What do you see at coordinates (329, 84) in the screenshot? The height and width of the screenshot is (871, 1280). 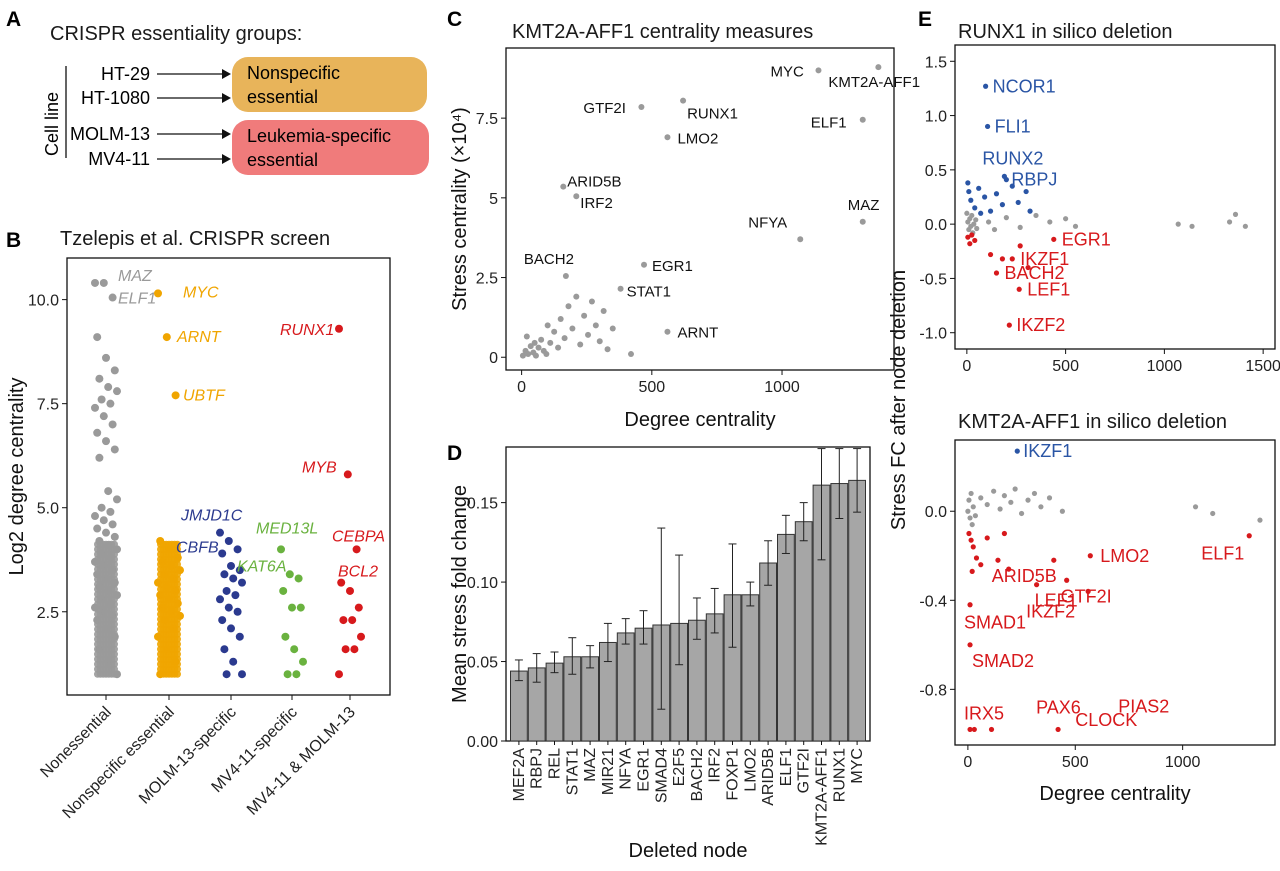 I see `essentiality-box` at bounding box center [329, 84].